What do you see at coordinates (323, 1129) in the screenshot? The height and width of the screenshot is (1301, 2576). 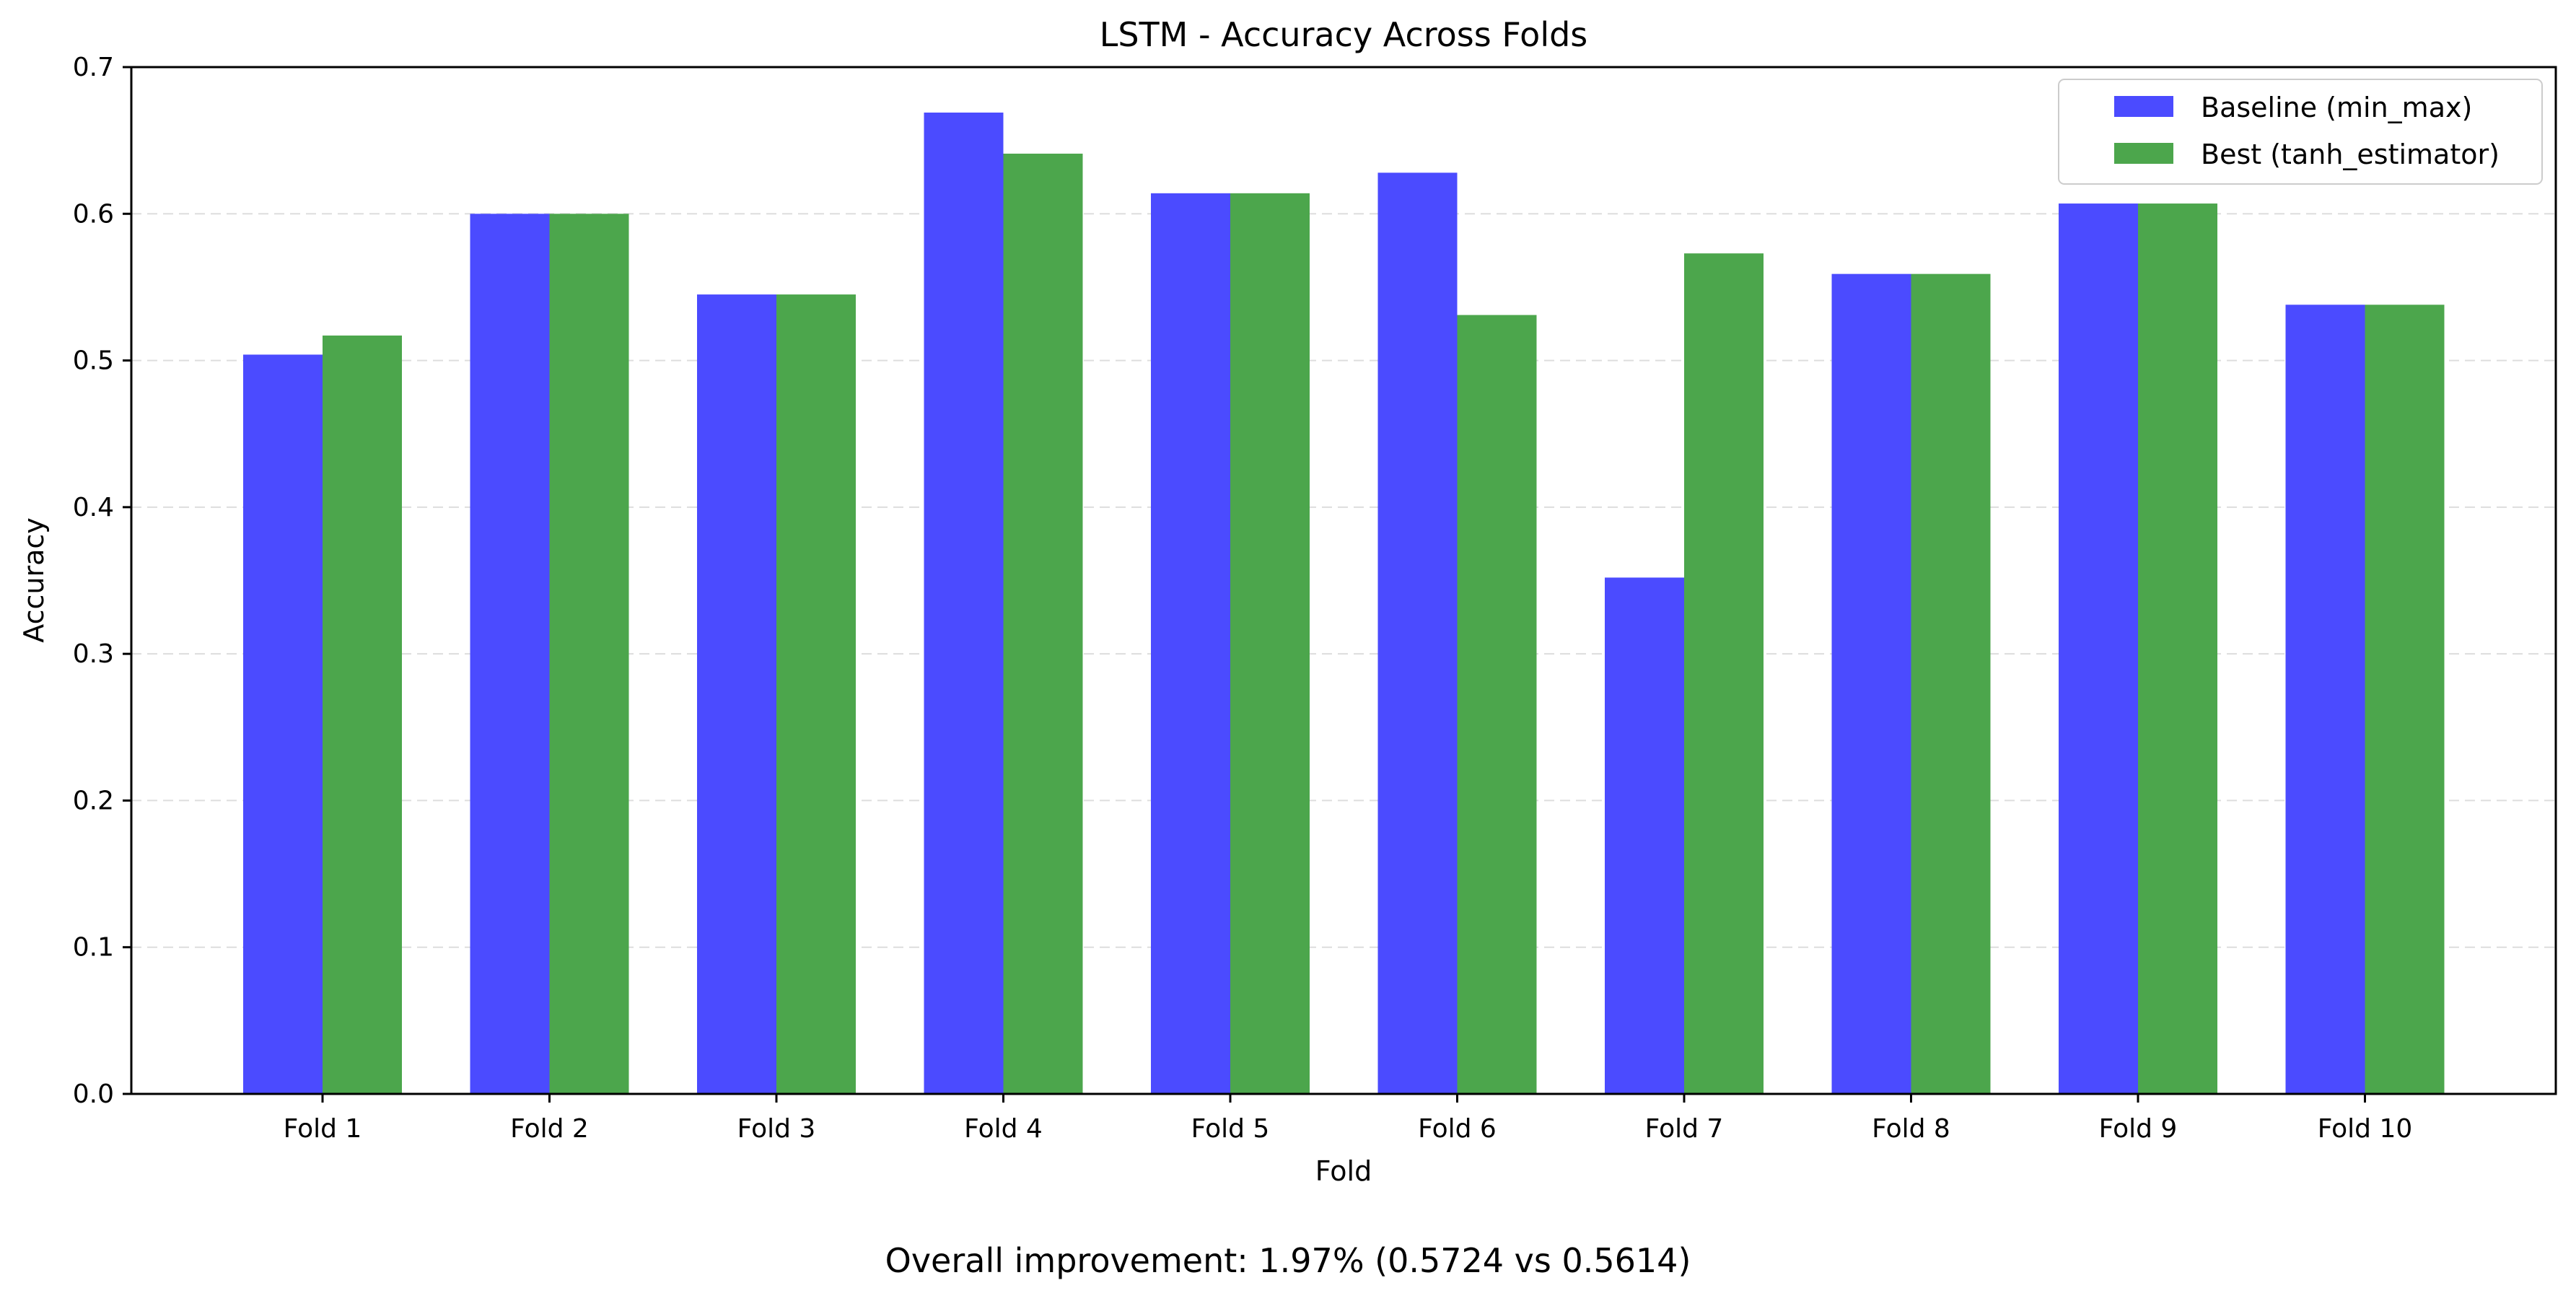 I see `x-tick-label-1: Fold 1` at bounding box center [323, 1129].